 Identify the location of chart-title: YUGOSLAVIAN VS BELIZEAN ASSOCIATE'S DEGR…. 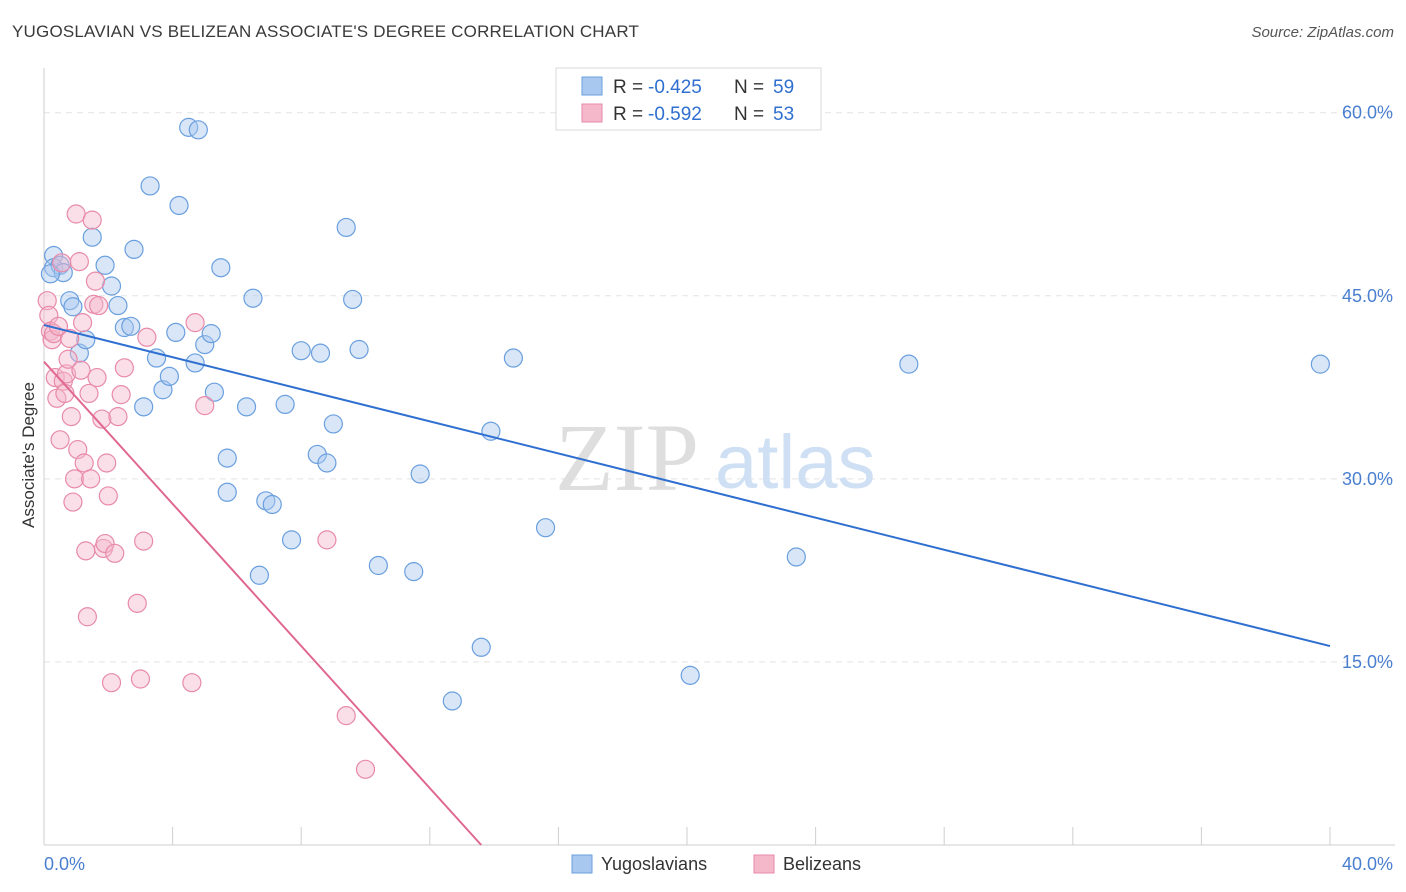
(326, 31).